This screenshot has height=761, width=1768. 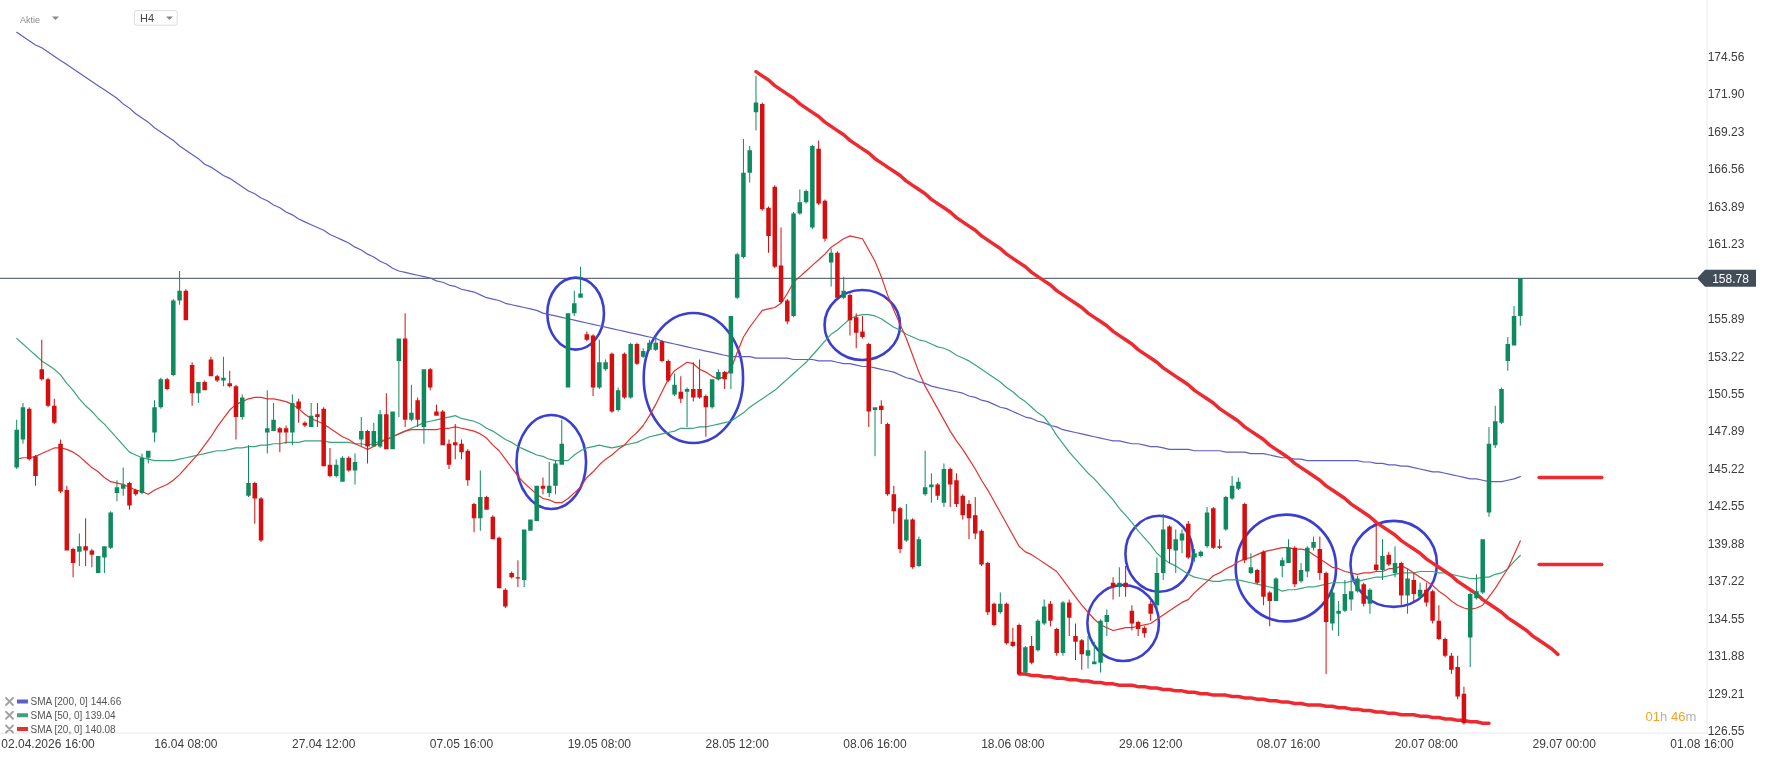 What do you see at coordinates (1671, 716) in the screenshot?
I see `annotation: 01h 46m` at bounding box center [1671, 716].